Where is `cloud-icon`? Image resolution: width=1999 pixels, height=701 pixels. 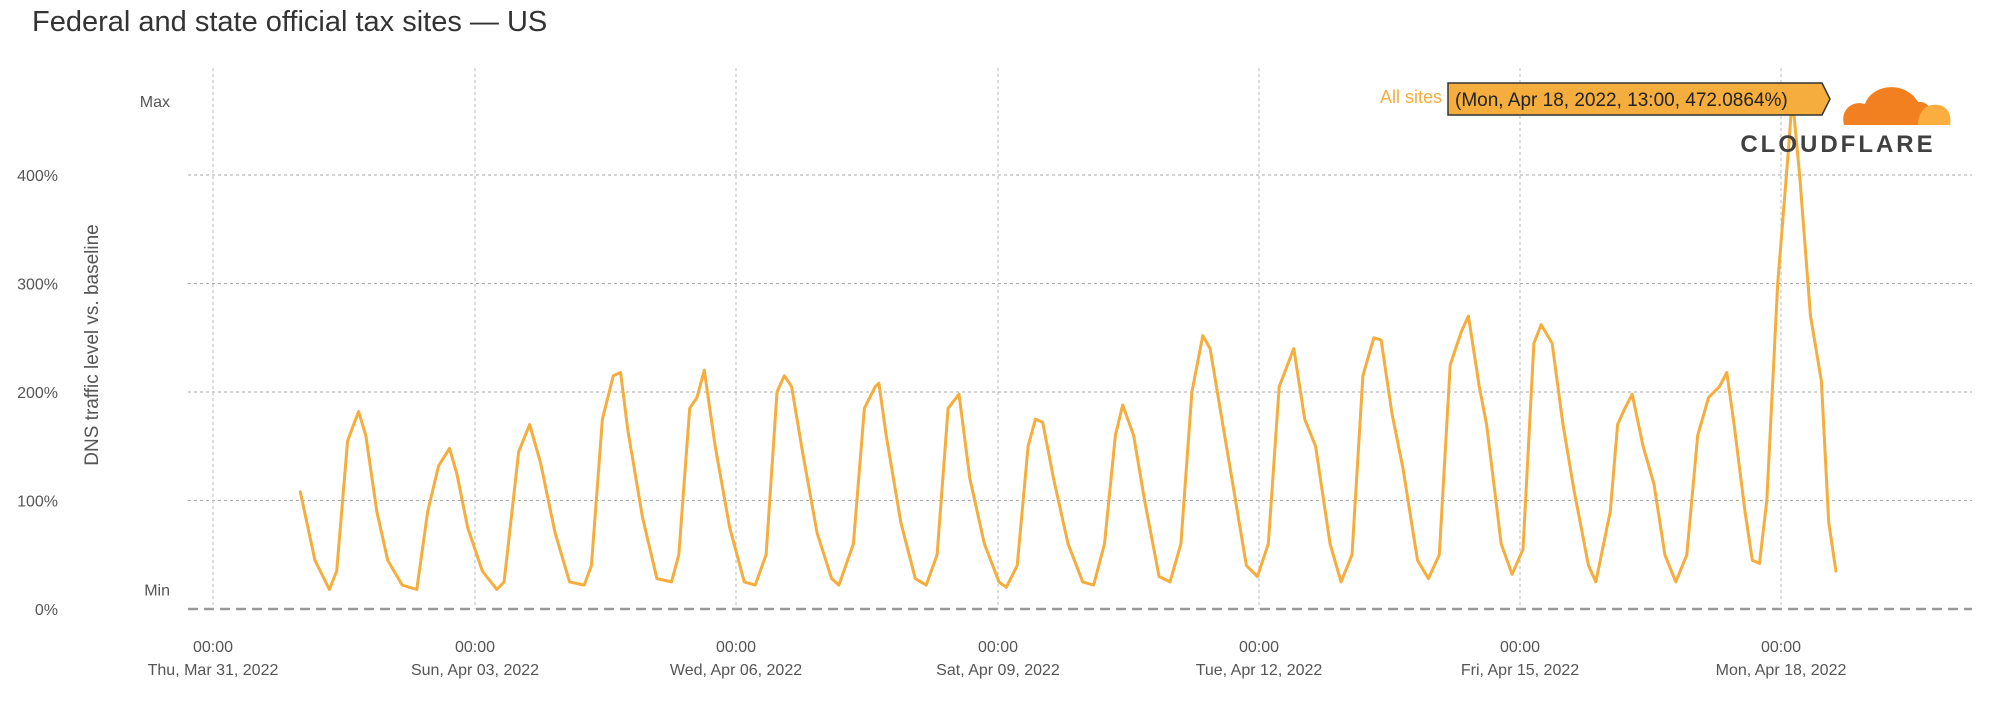 cloud-icon is located at coordinates (1897, 106).